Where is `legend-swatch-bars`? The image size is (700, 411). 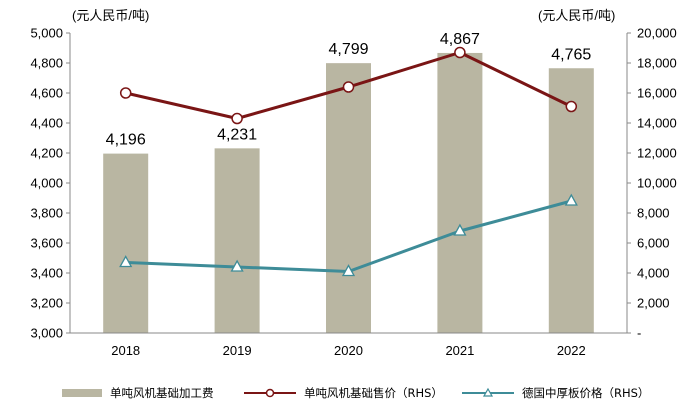
legend-swatch-bars is located at coordinates (82, 393).